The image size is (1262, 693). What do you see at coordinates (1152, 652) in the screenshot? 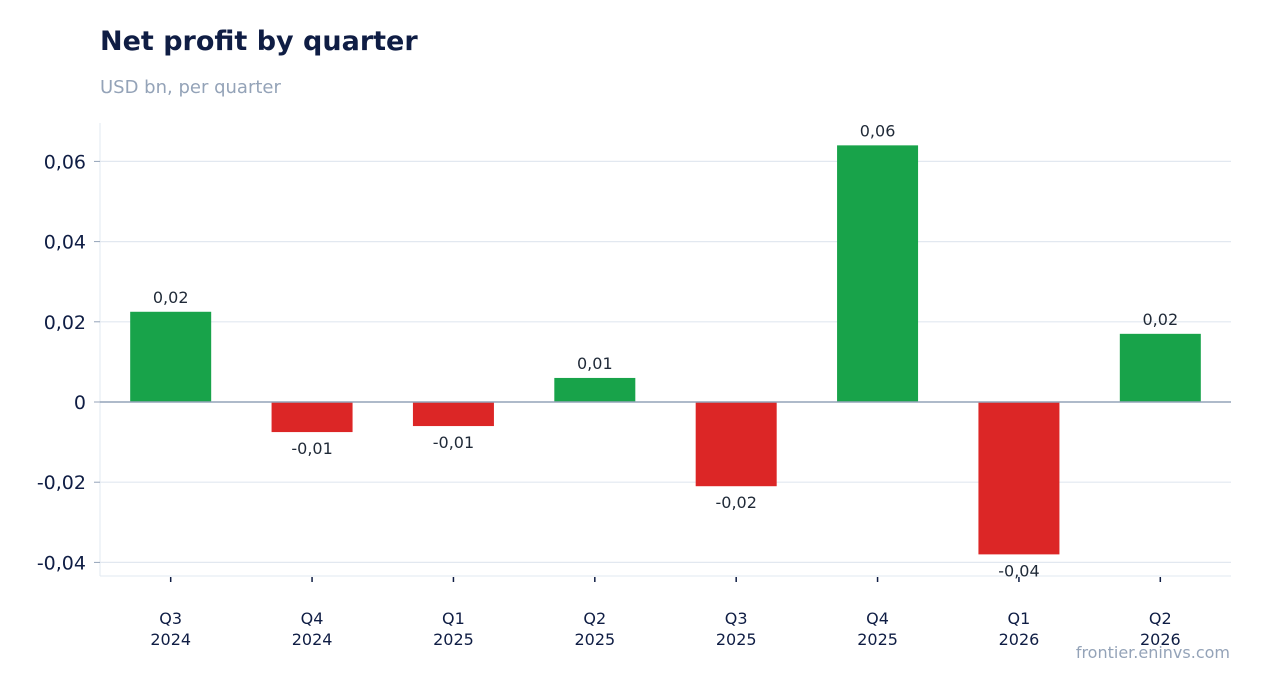
I see `source-credit: frontier.eninvs.com` at bounding box center [1152, 652].